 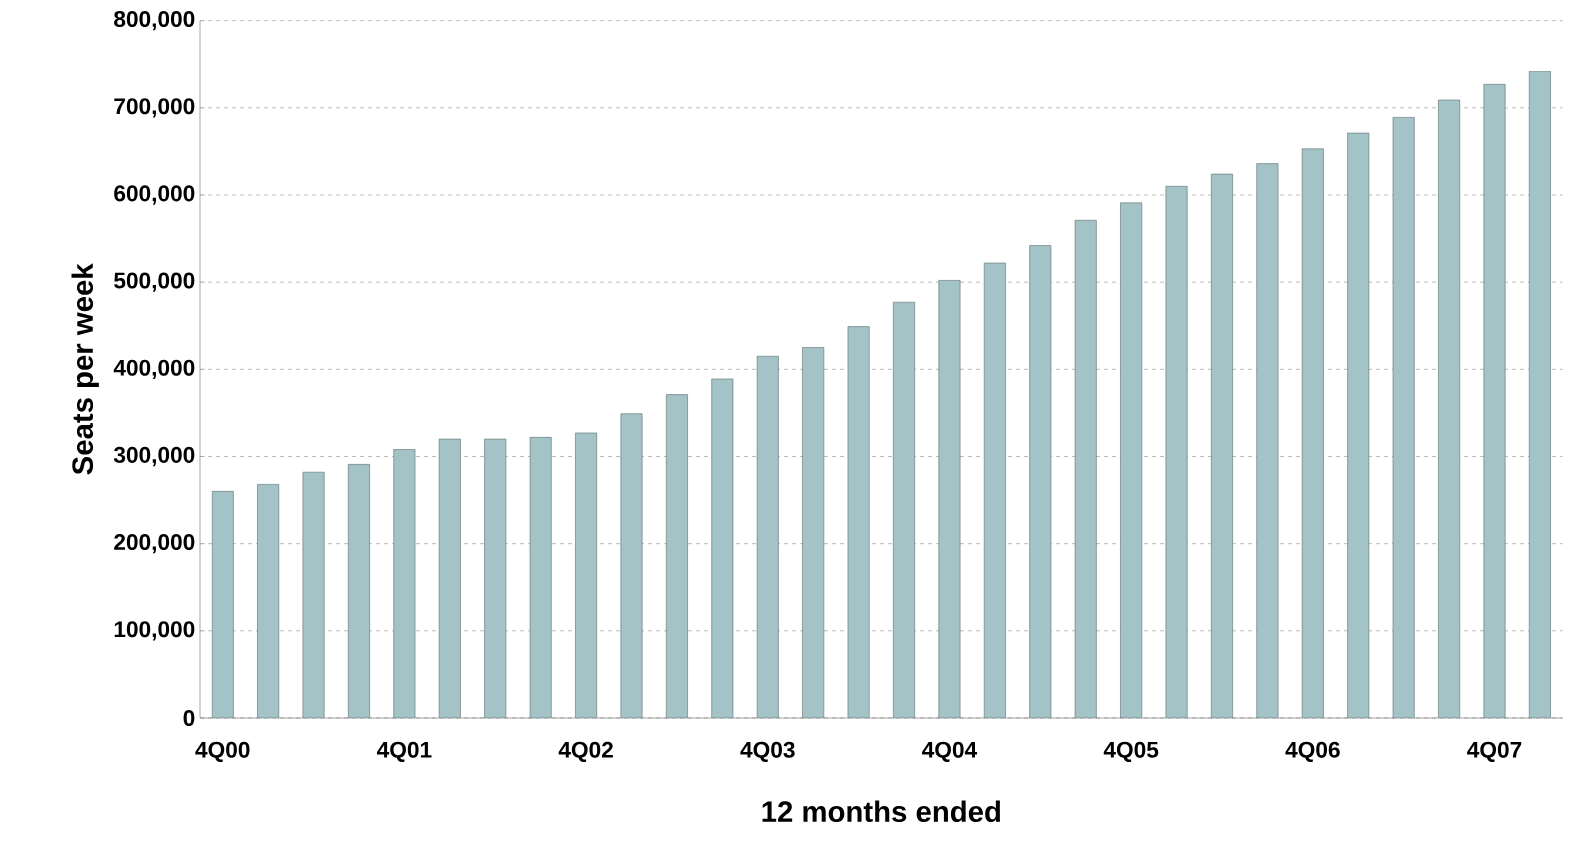 What do you see at coordinates (1494, 752) in the screenshot?
I see `x-tick-label: 4Q07` at bounding box center [1494, 752].